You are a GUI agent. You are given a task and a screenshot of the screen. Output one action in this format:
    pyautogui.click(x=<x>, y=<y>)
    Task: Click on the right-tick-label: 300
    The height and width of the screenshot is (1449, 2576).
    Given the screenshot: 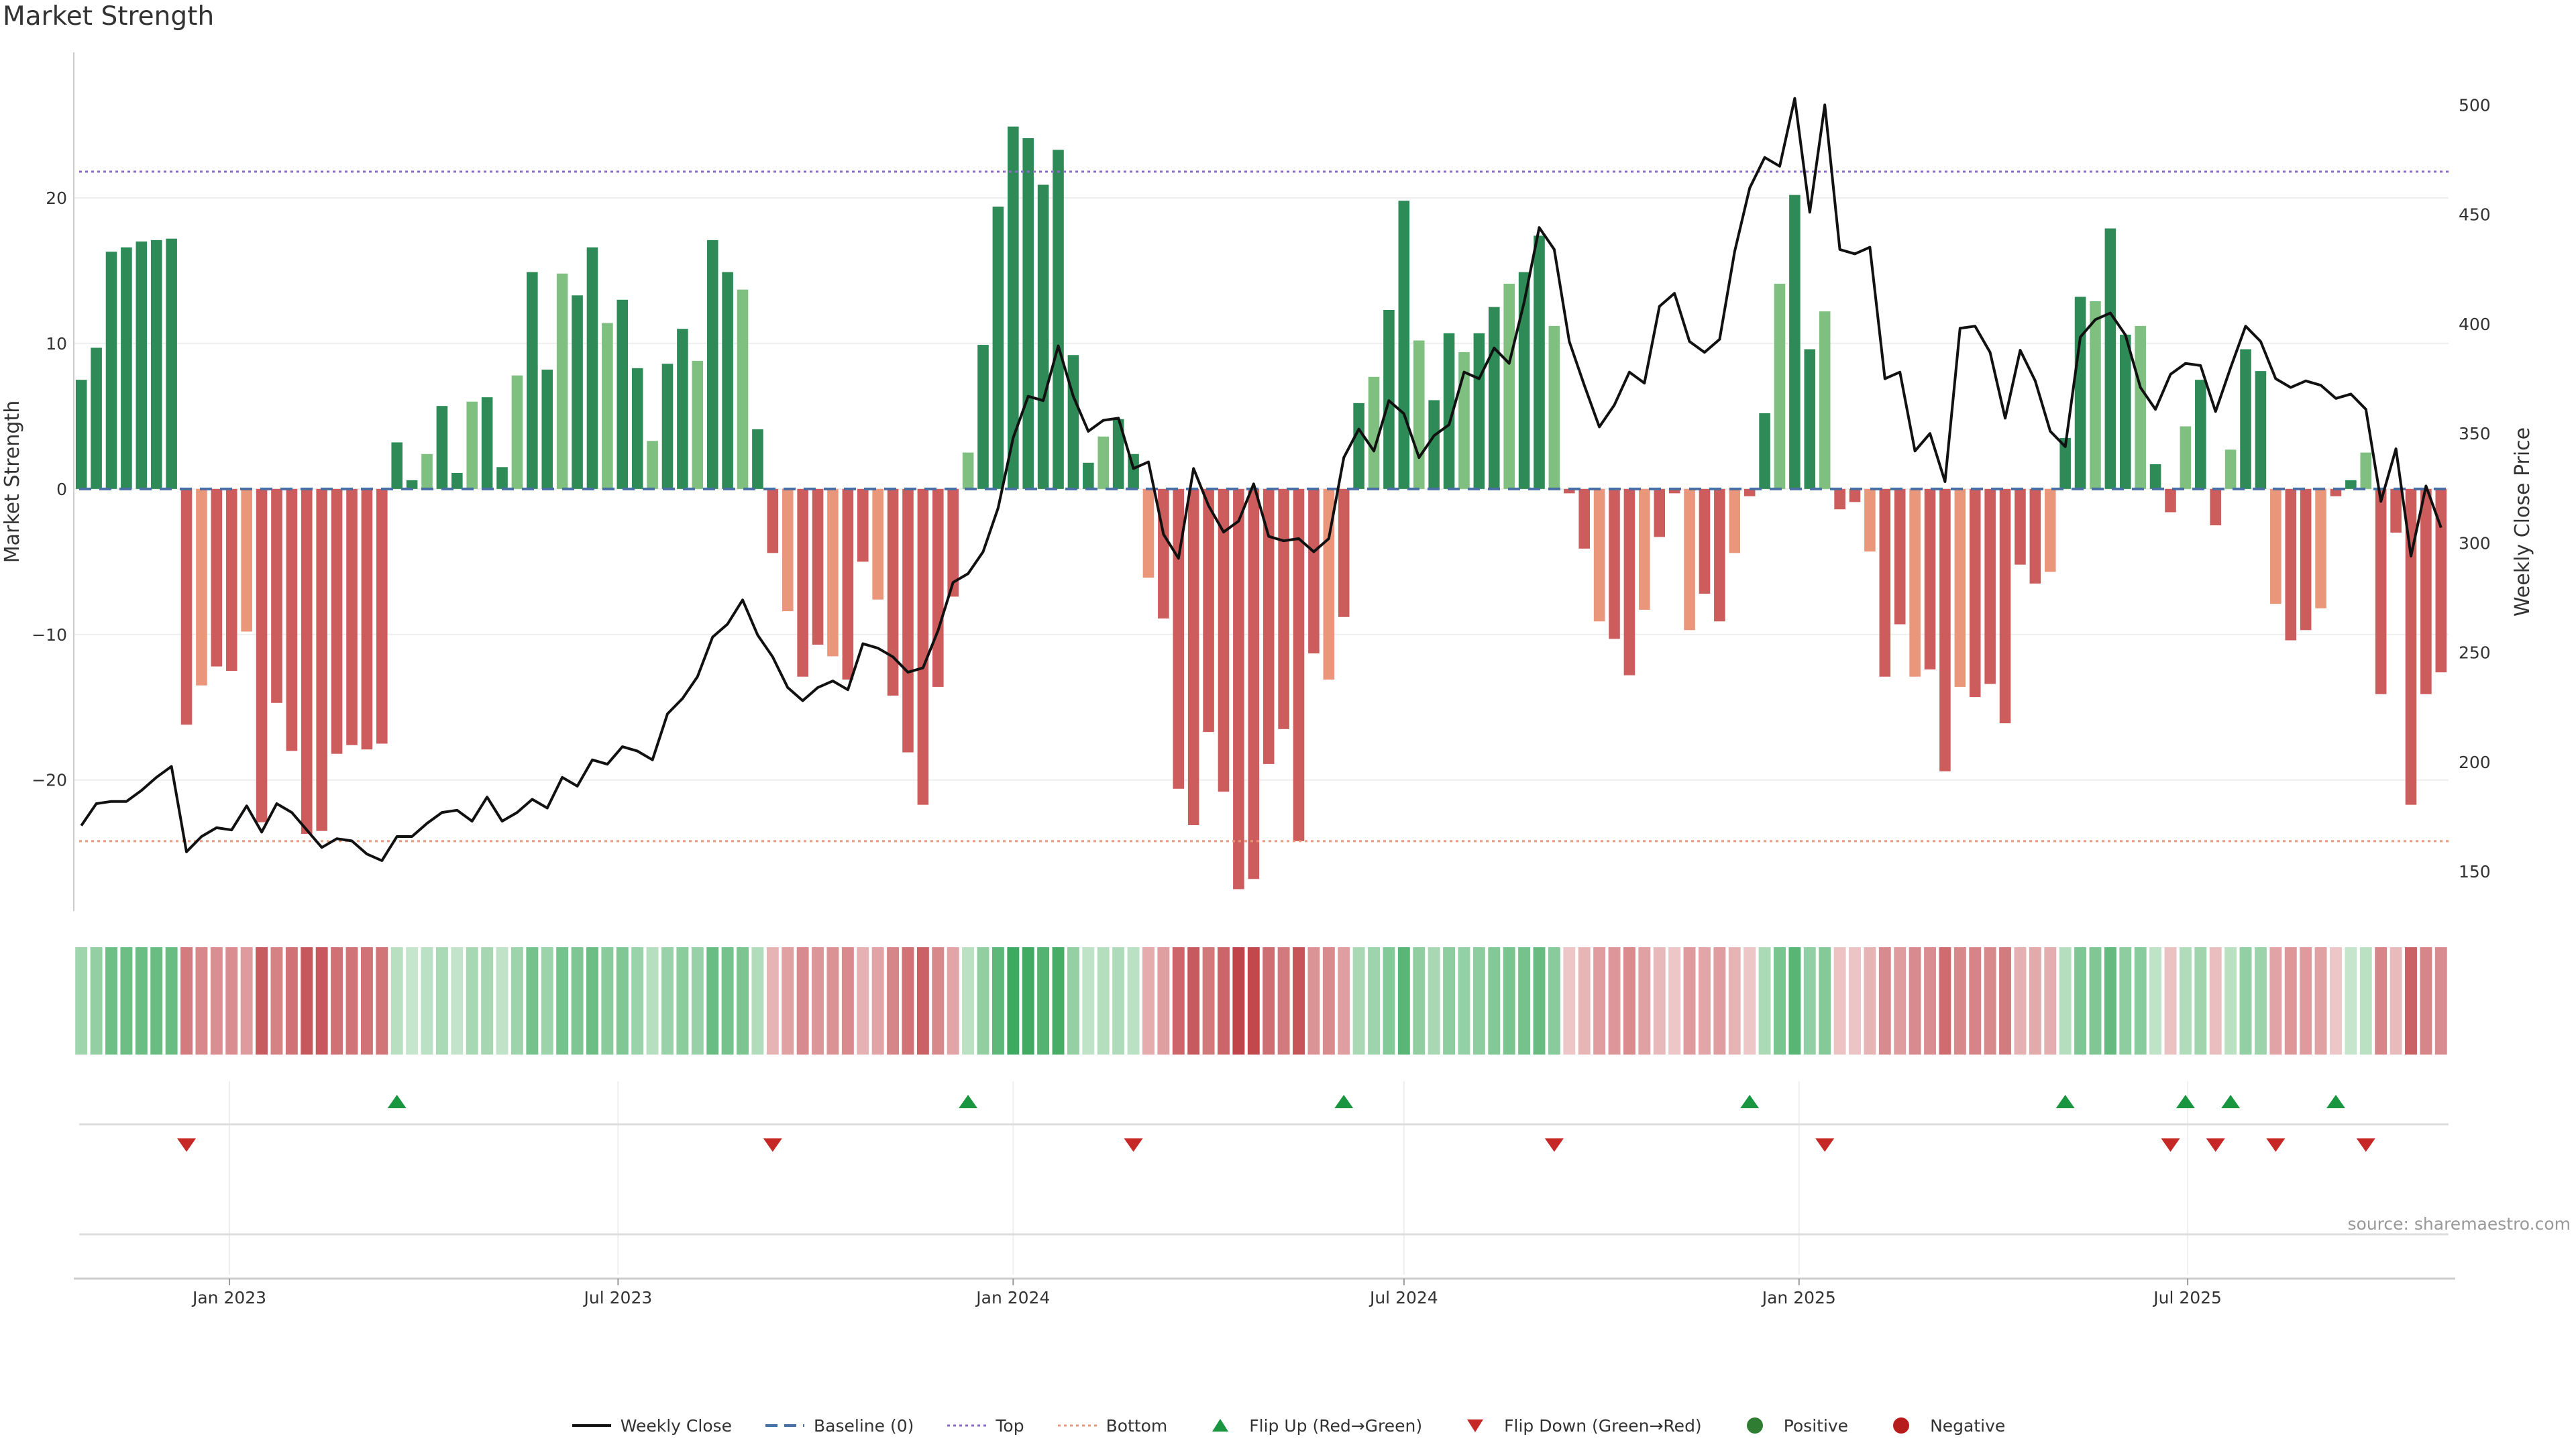 What is the action you would take?
    pyautogui.click(x=2475, y=543)
    